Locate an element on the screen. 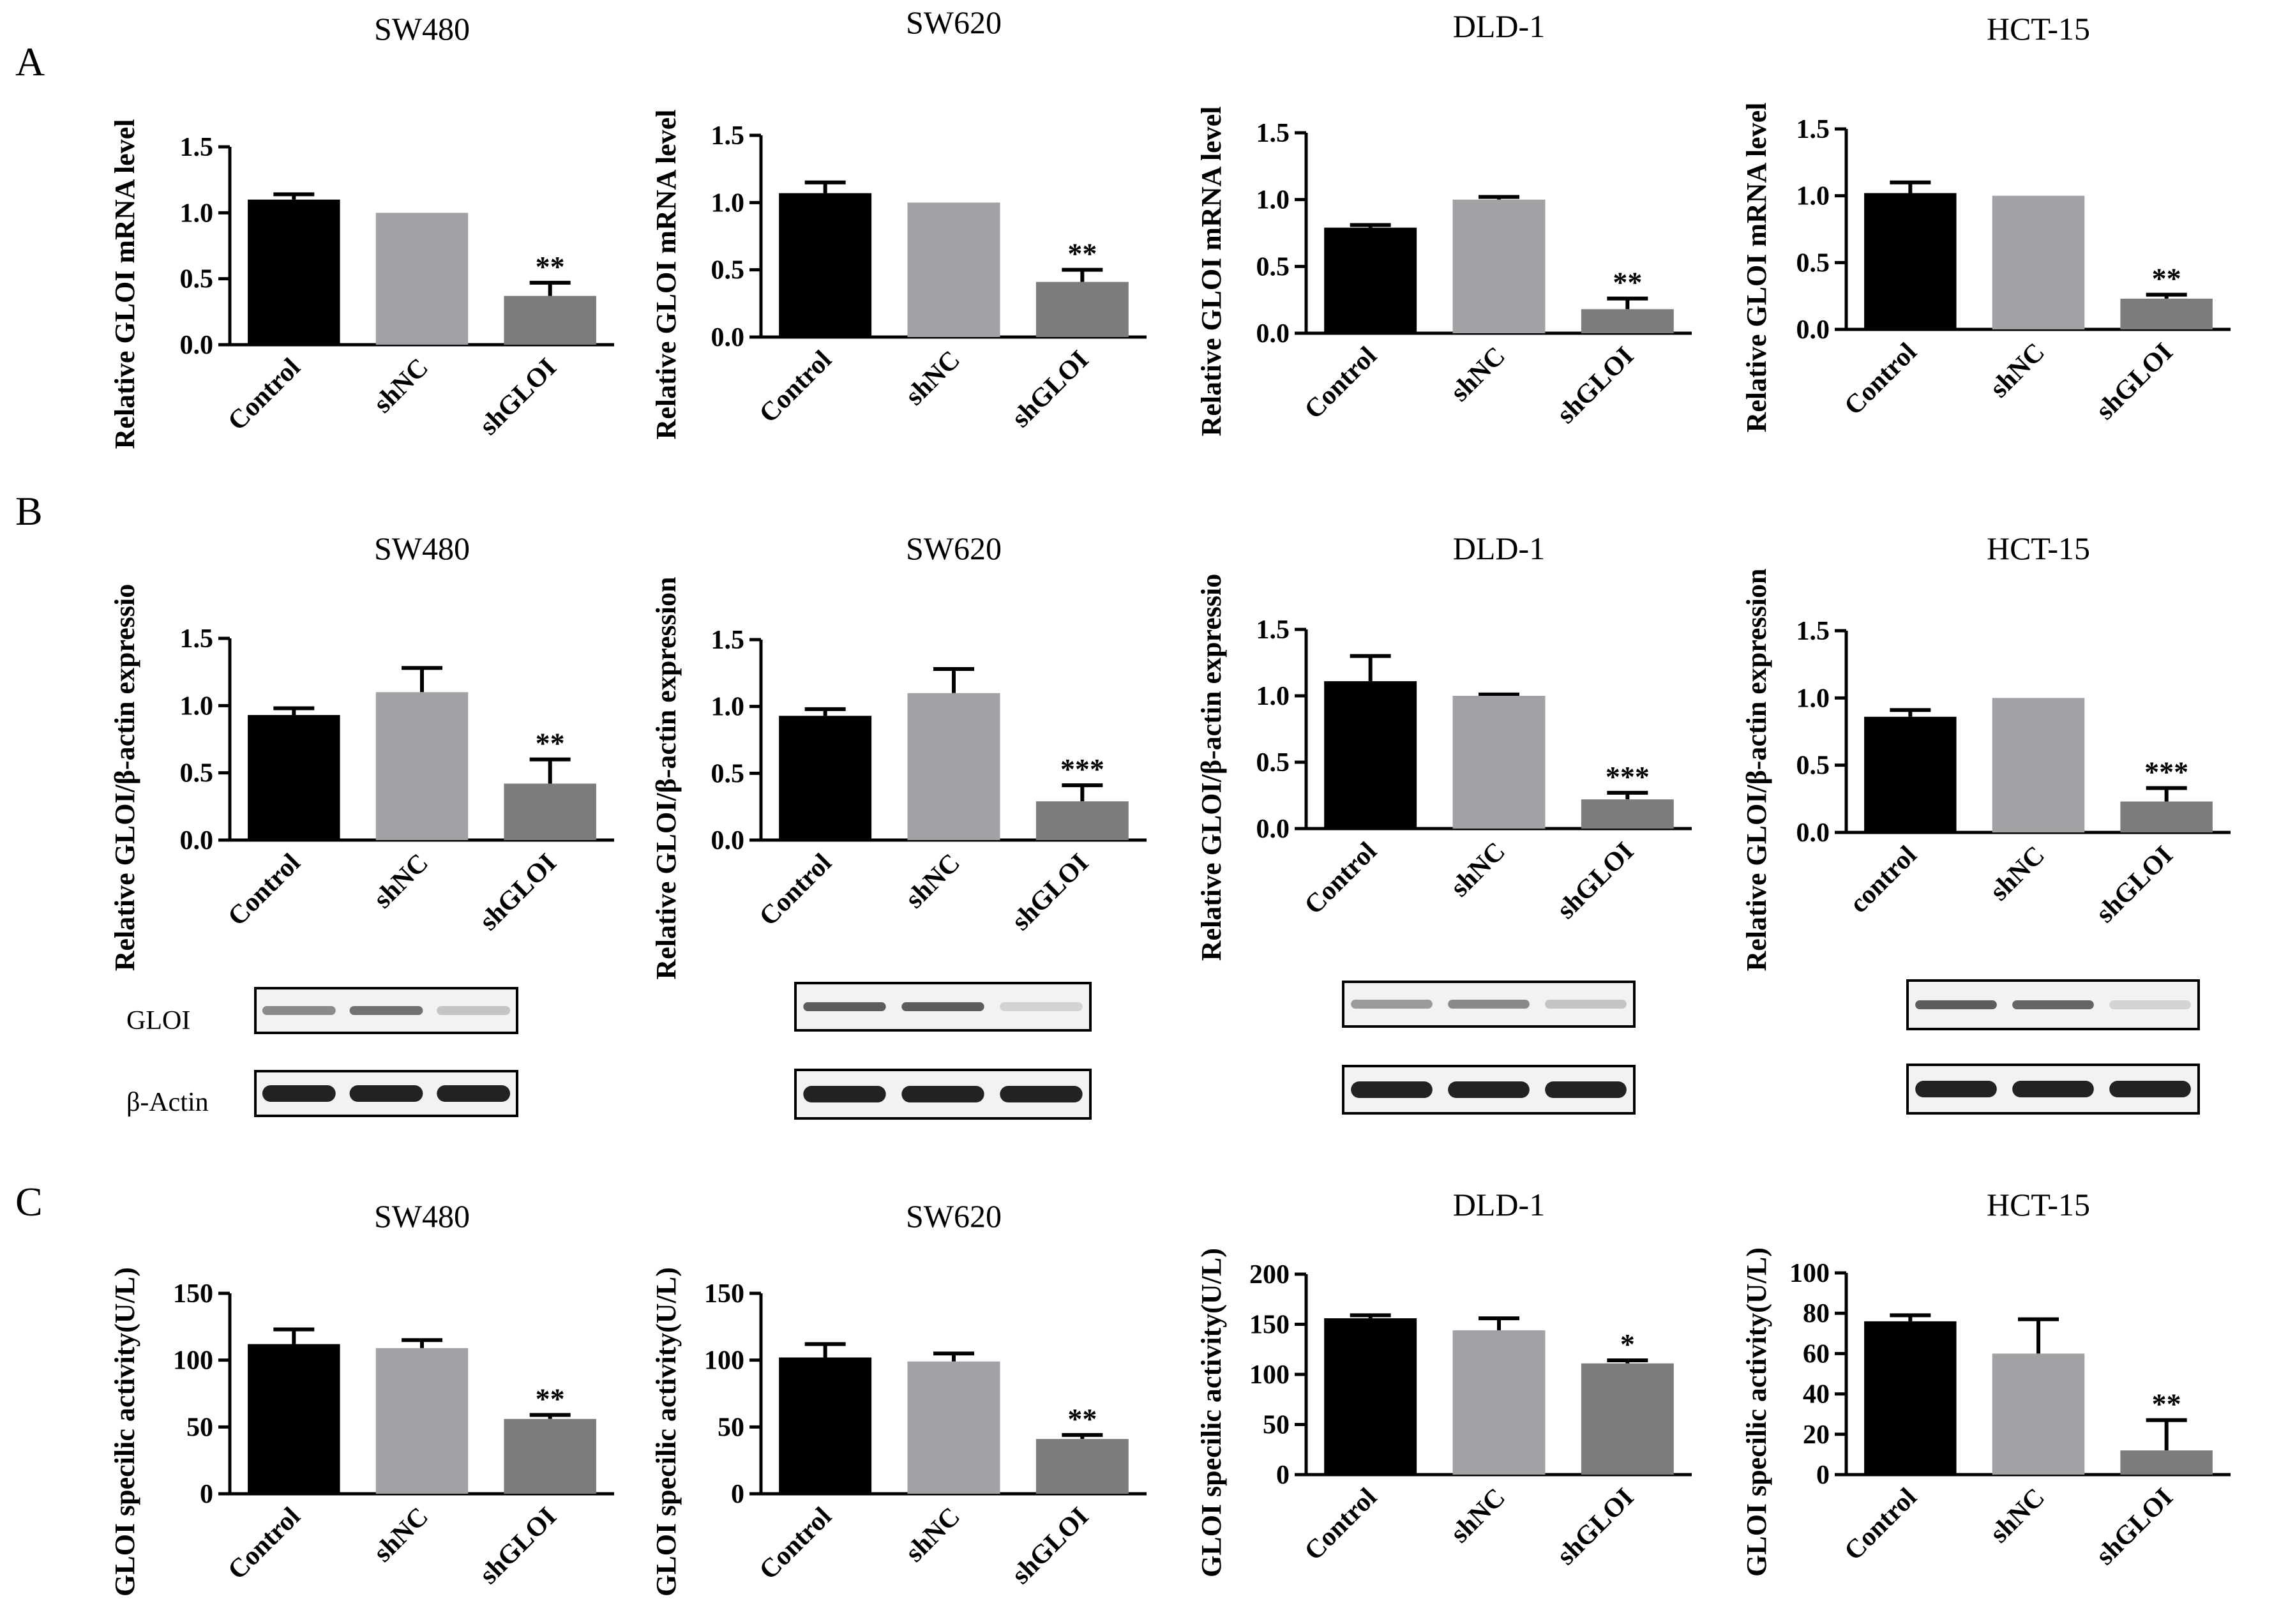  y-tick-label: 60 is located at coordinates (1816, 1354).